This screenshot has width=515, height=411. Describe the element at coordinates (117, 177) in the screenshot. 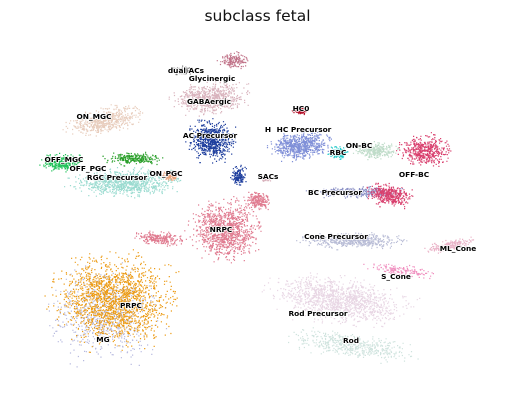

I see `label-rgc-precursor: RGC Precursor` at that location.